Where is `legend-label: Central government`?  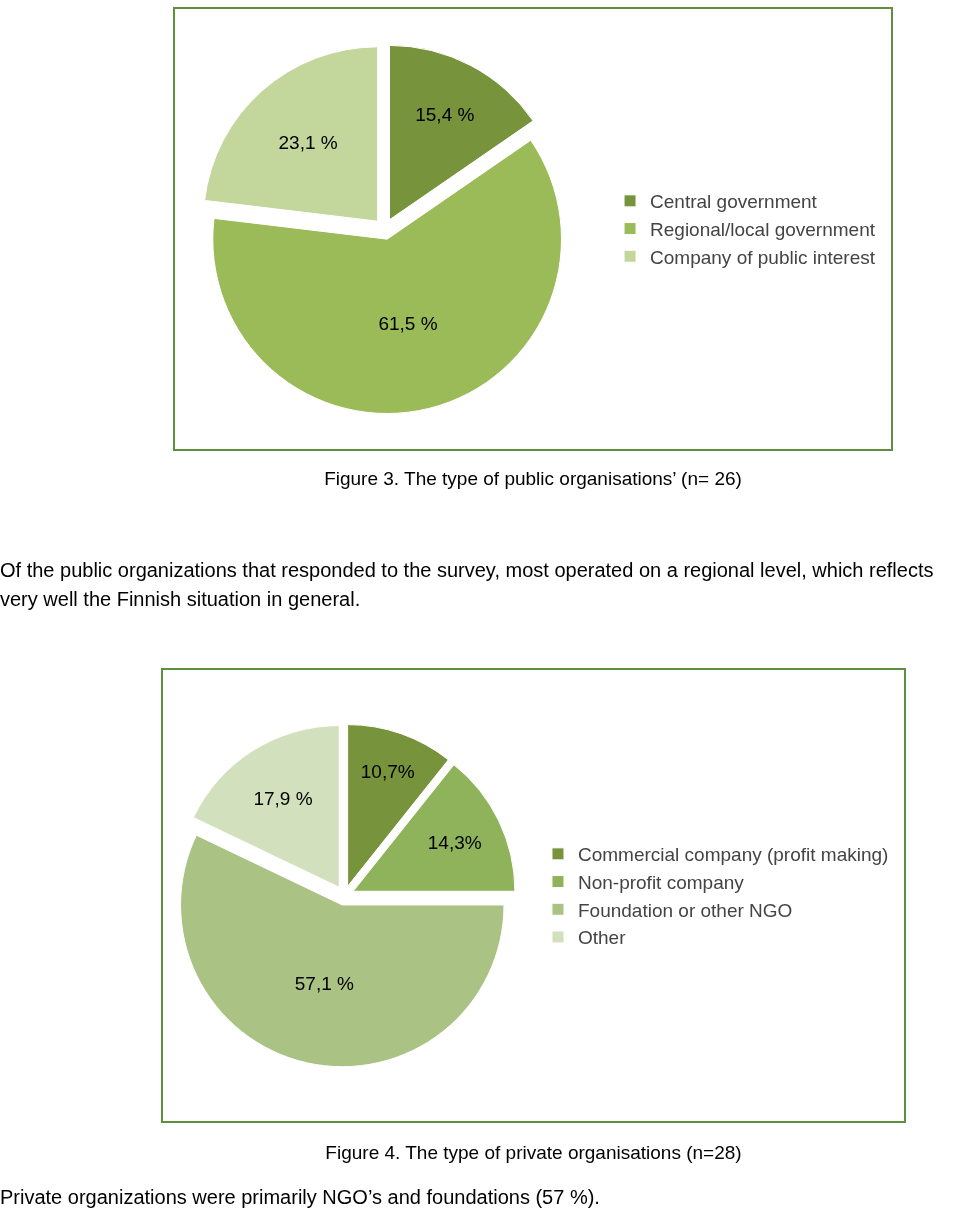 legend-label: Central government is located at coordinates (734, 202).